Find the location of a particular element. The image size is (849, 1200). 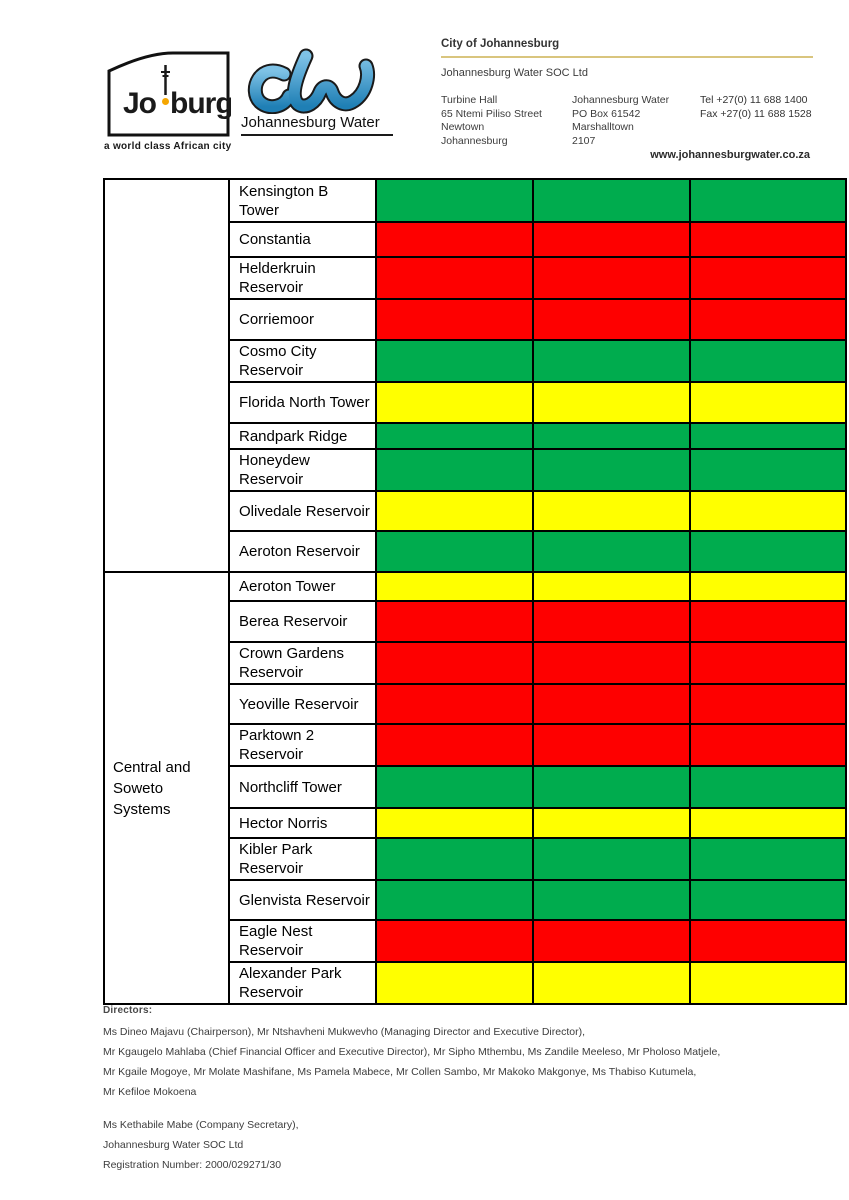

gold-divider-line is located at coordinates (627, 57).